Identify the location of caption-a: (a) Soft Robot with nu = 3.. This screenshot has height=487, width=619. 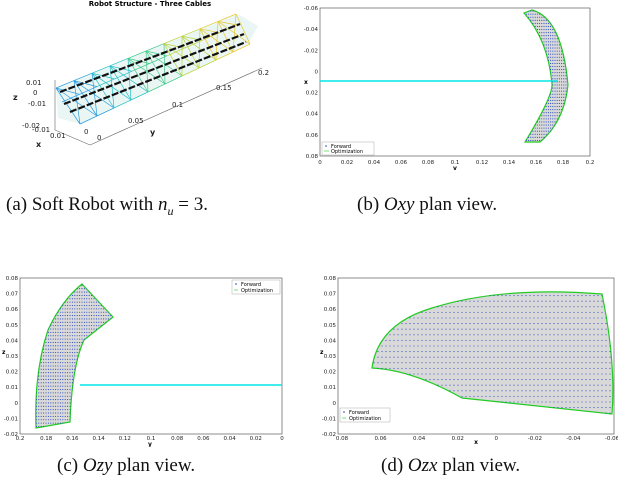
(107, 206).